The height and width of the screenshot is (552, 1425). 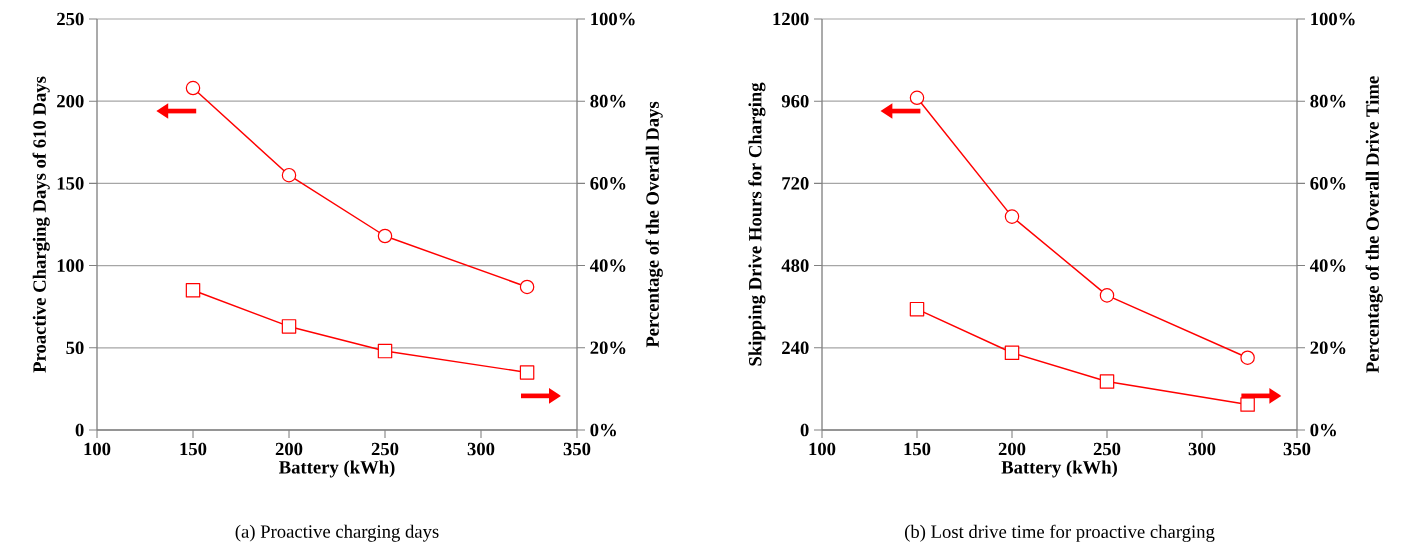 What do you see at coordinates (75, 348) in the screenshot?
I see `y-tick-label: 50` at bounding box center [75, 348].